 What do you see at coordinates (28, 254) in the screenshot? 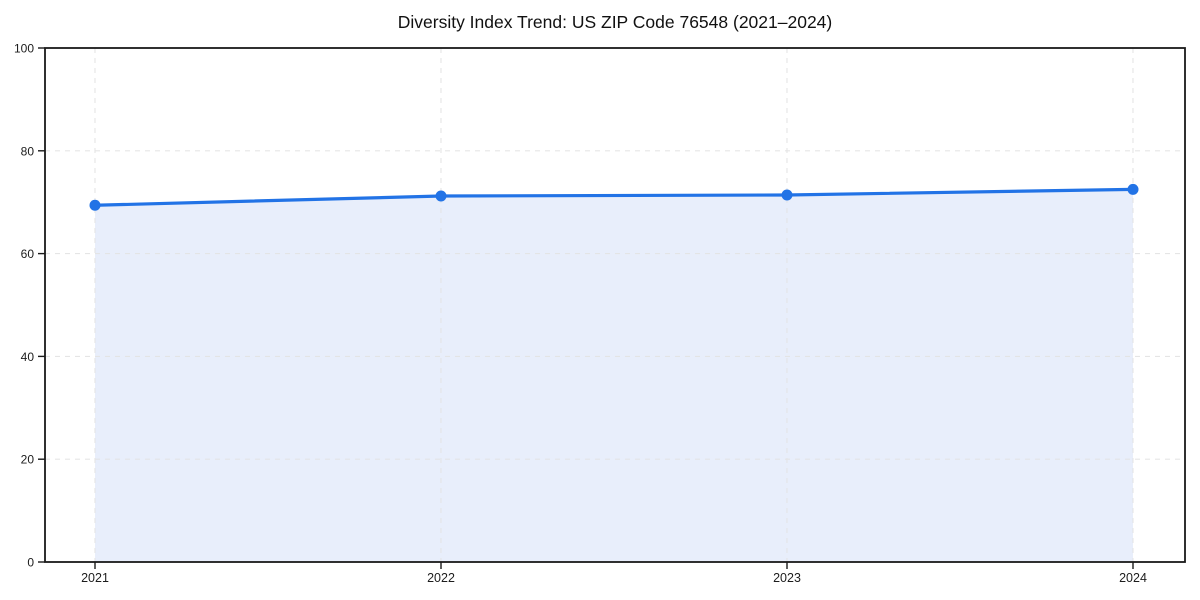
I see `y-tick-label: 60` at bounding box center [28, 254].